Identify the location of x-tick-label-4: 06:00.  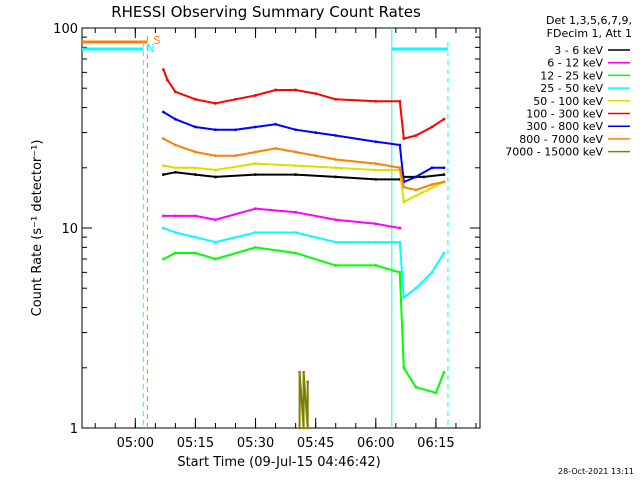
(375, 443).